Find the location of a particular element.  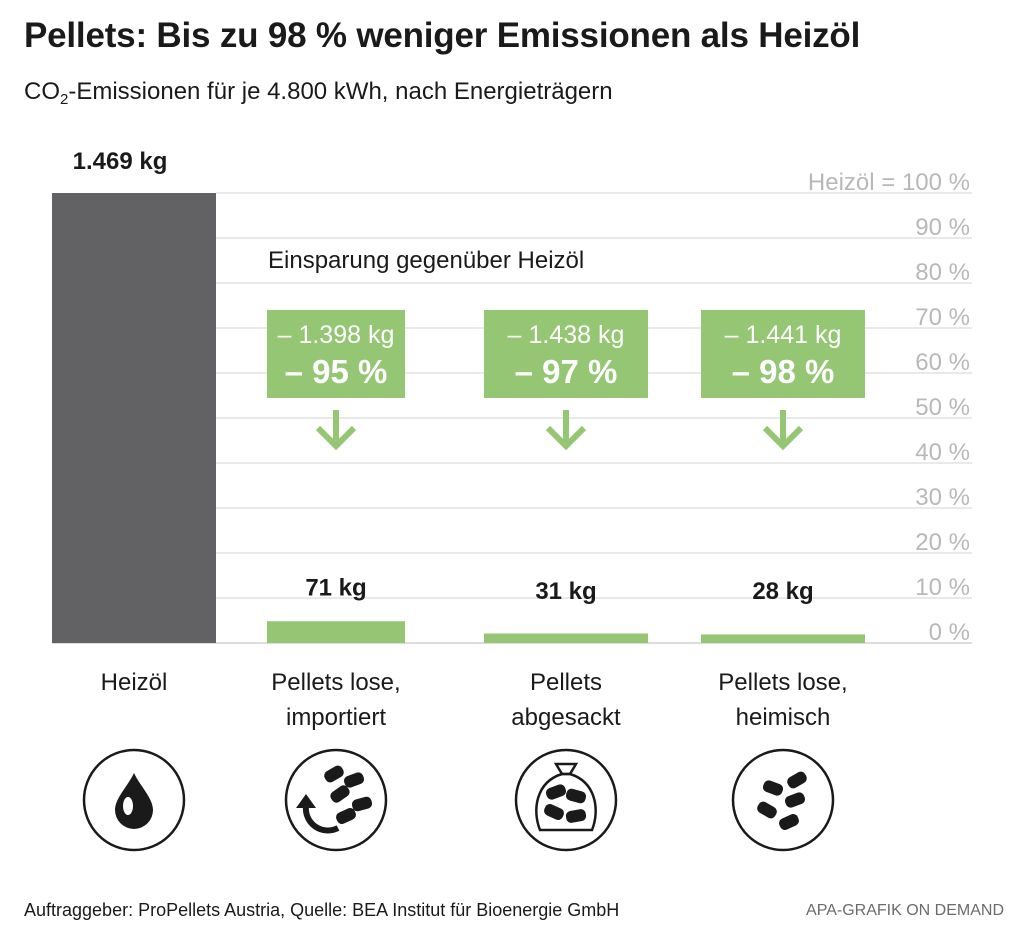

bar-value-label: 71 kg is located at coordinates (335, 587).